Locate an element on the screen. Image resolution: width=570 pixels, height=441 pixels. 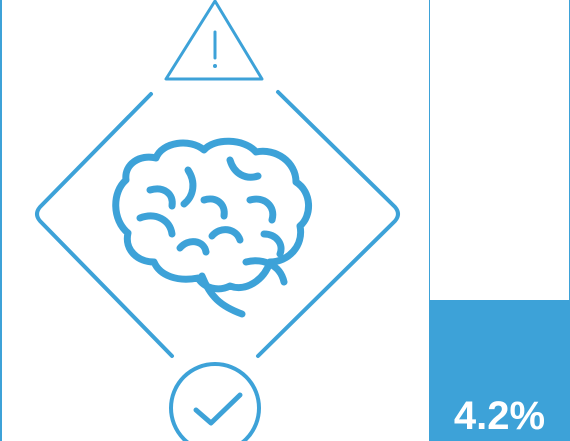
warning-triangle-icon is located at coordinates (214, 40).